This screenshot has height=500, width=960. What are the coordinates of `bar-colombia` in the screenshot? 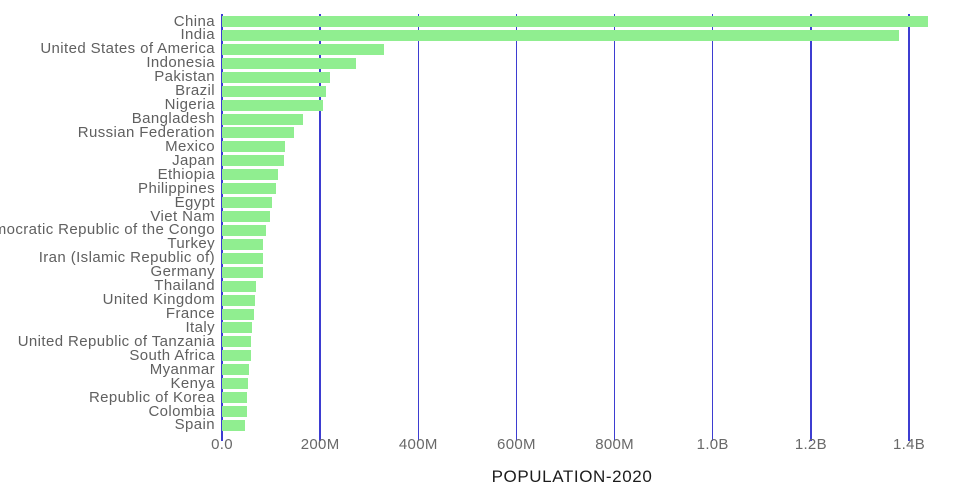 It's located at (234, 412).